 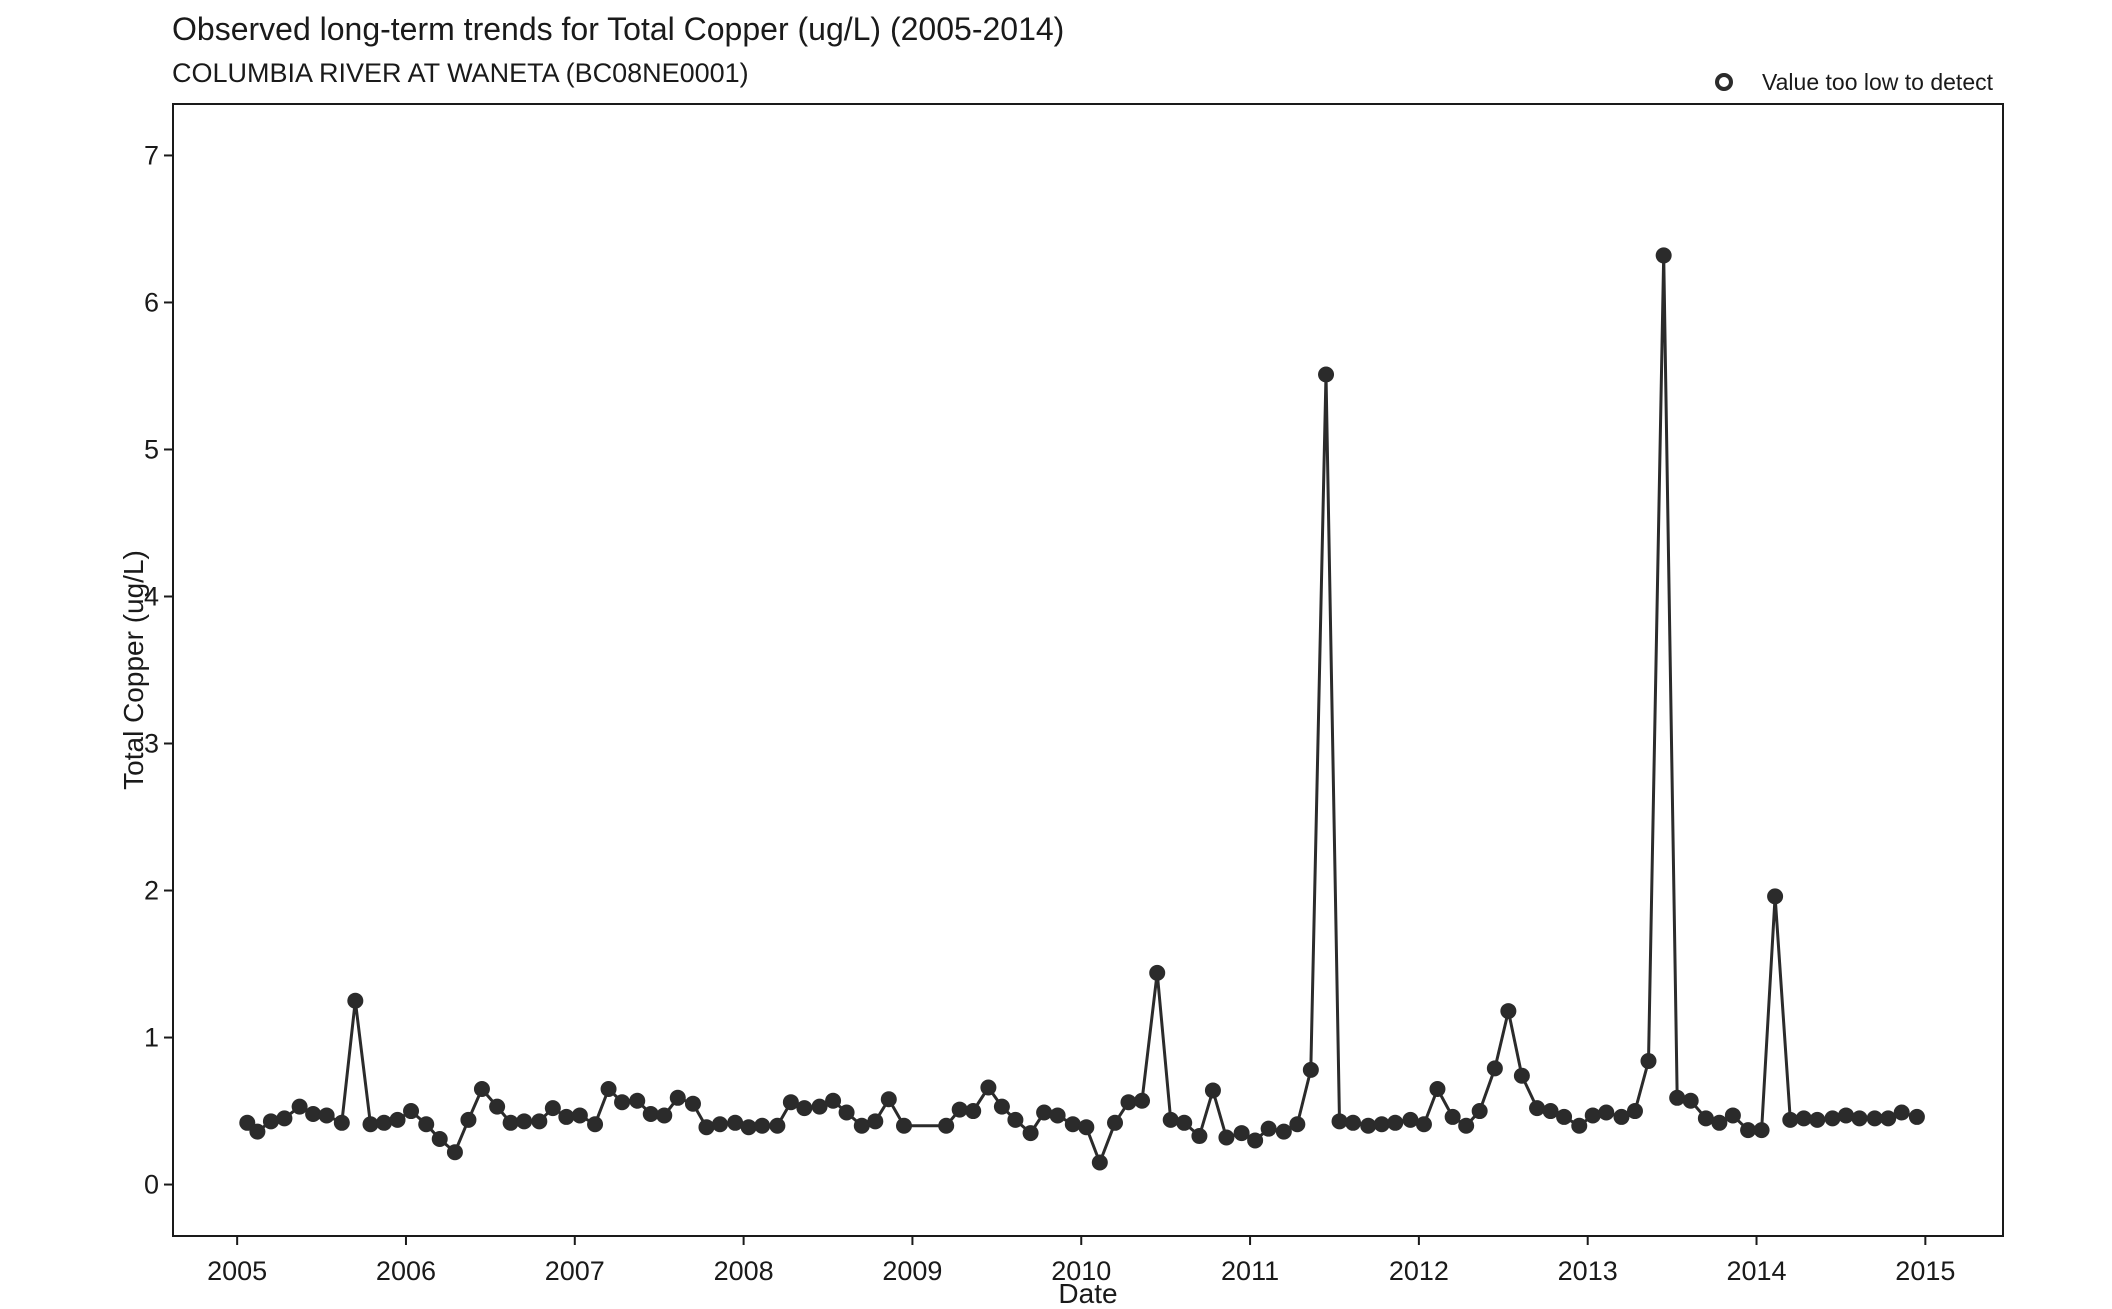 I want to click on legend: Value too low to detect, so click(x=1854, y=82).